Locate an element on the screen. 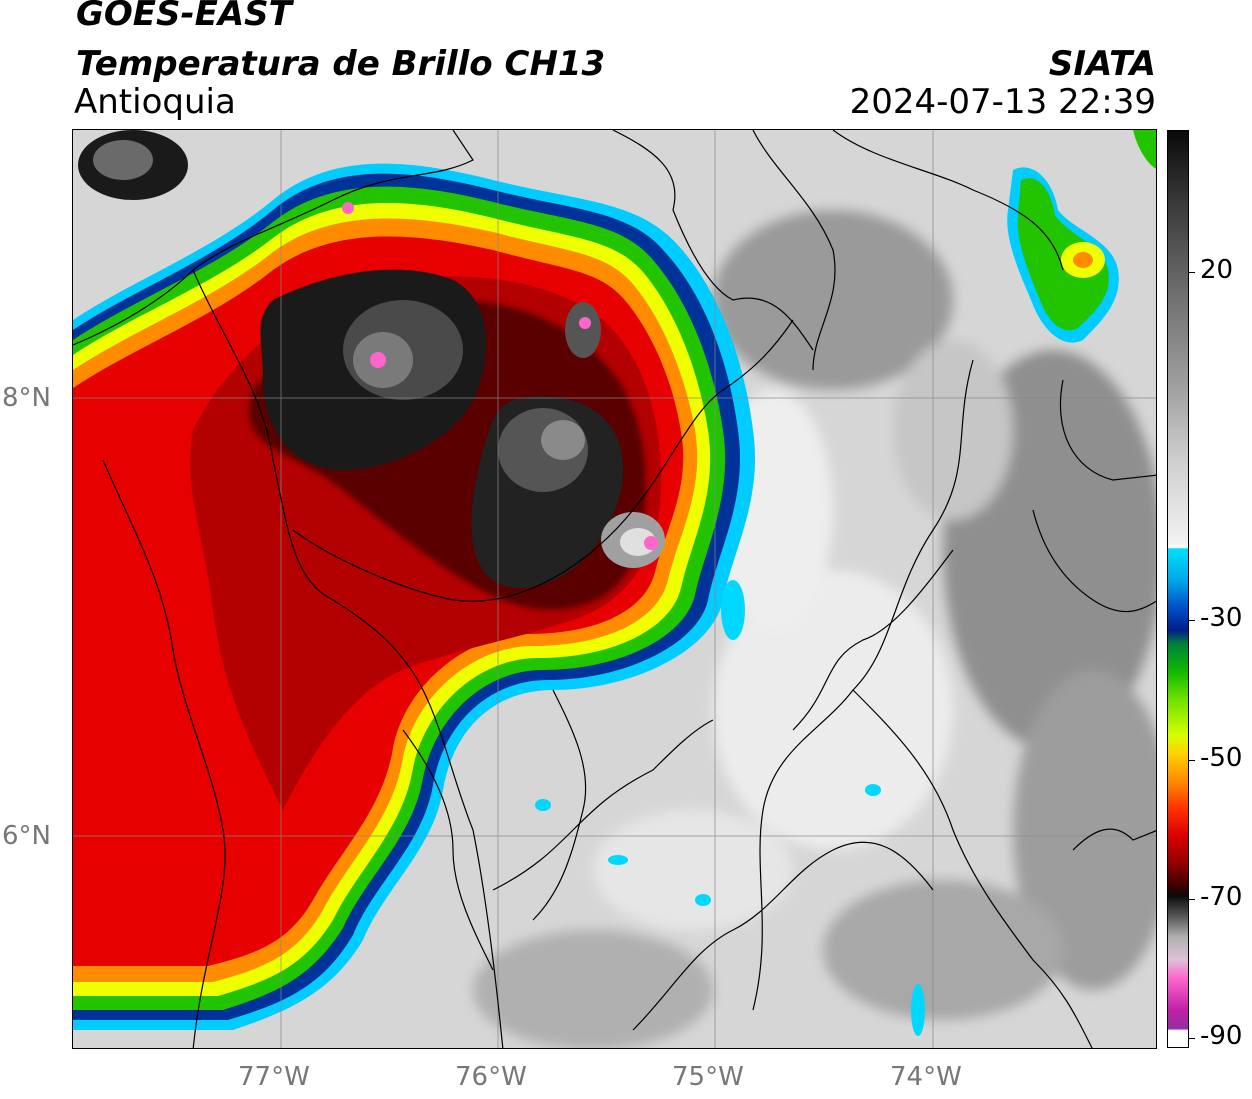 The image size is (1252, 1099). lon-tick-75W: 75°W is located at coordinates (708, 1077).